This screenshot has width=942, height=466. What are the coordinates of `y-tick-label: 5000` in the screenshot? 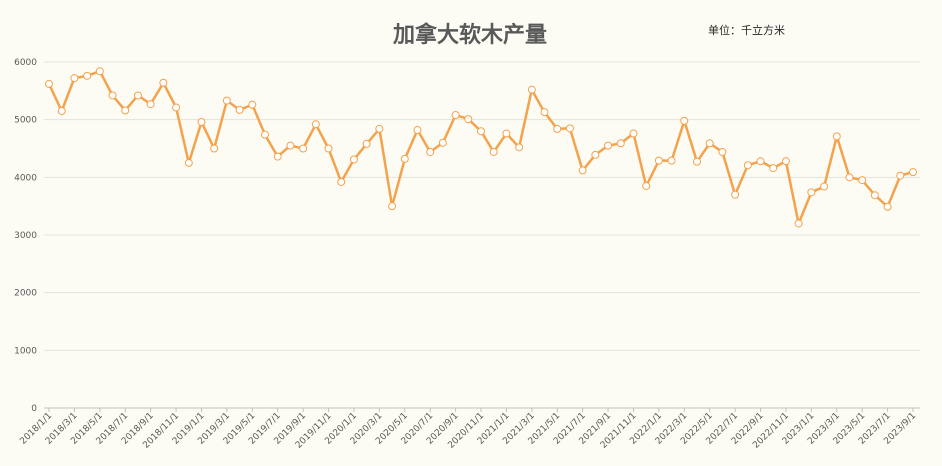 It's located at (25, 121).